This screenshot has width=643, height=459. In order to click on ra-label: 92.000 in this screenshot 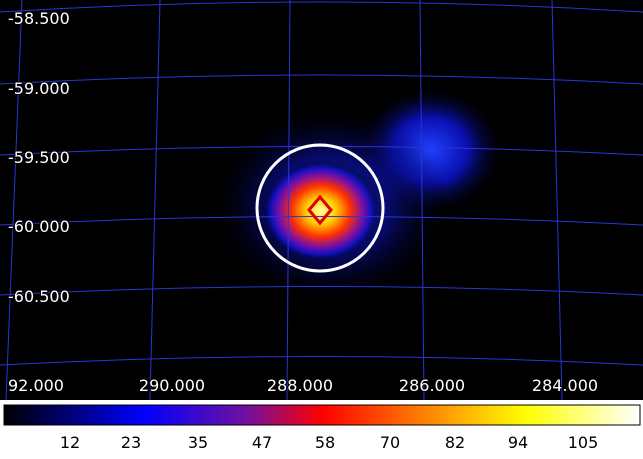, I will do `click(36, 385)`.